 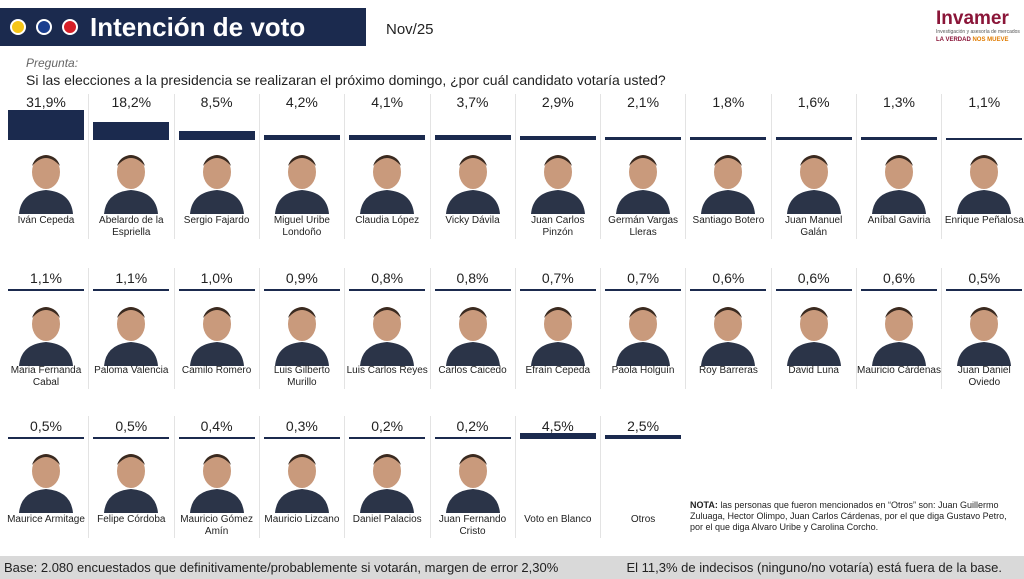 I want to click on candidate-name: Mauricio Lizcano, so click(x=302, y=519).